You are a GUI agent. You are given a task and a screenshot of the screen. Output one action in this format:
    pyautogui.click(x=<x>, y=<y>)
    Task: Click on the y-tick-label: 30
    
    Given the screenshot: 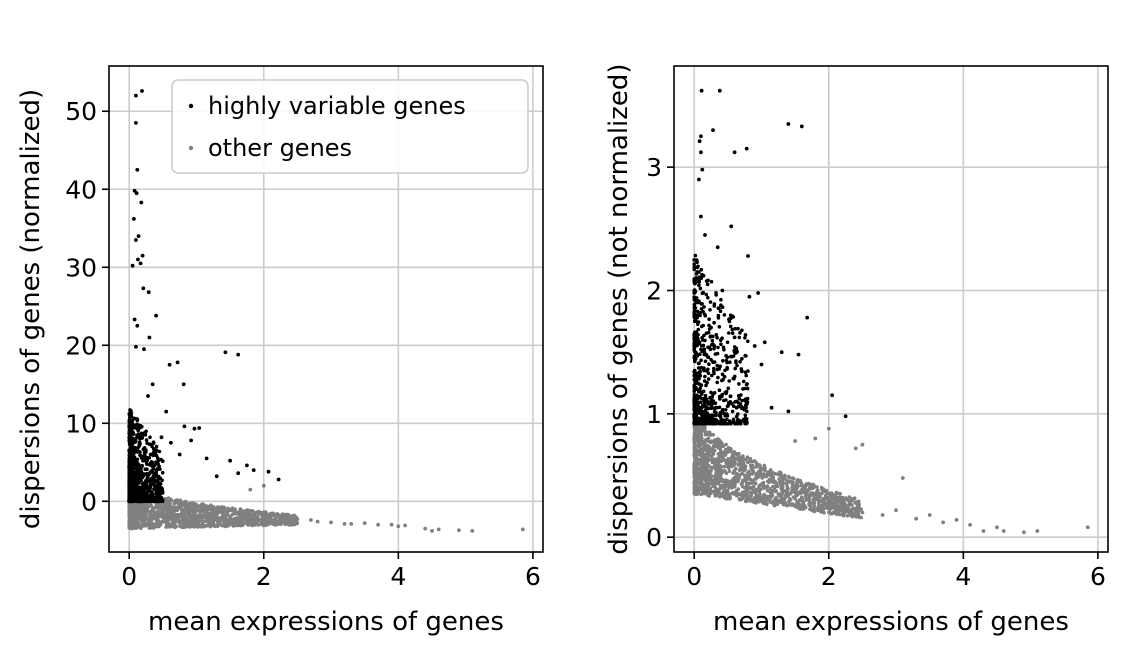 What is the action you would take?
    pyautogui.click(x=81, y=267)
    